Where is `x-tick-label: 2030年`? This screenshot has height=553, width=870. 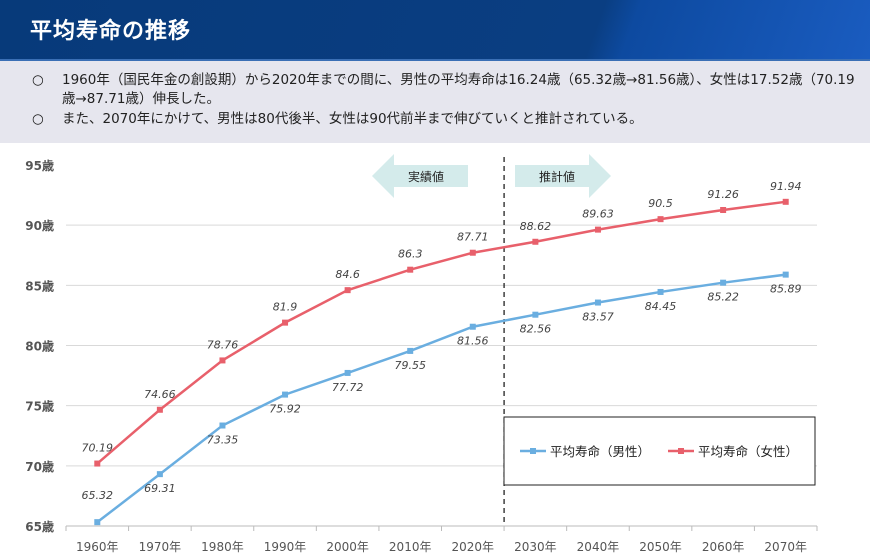
x-tick-label: 2030年 is located at coordinates (535, 546).